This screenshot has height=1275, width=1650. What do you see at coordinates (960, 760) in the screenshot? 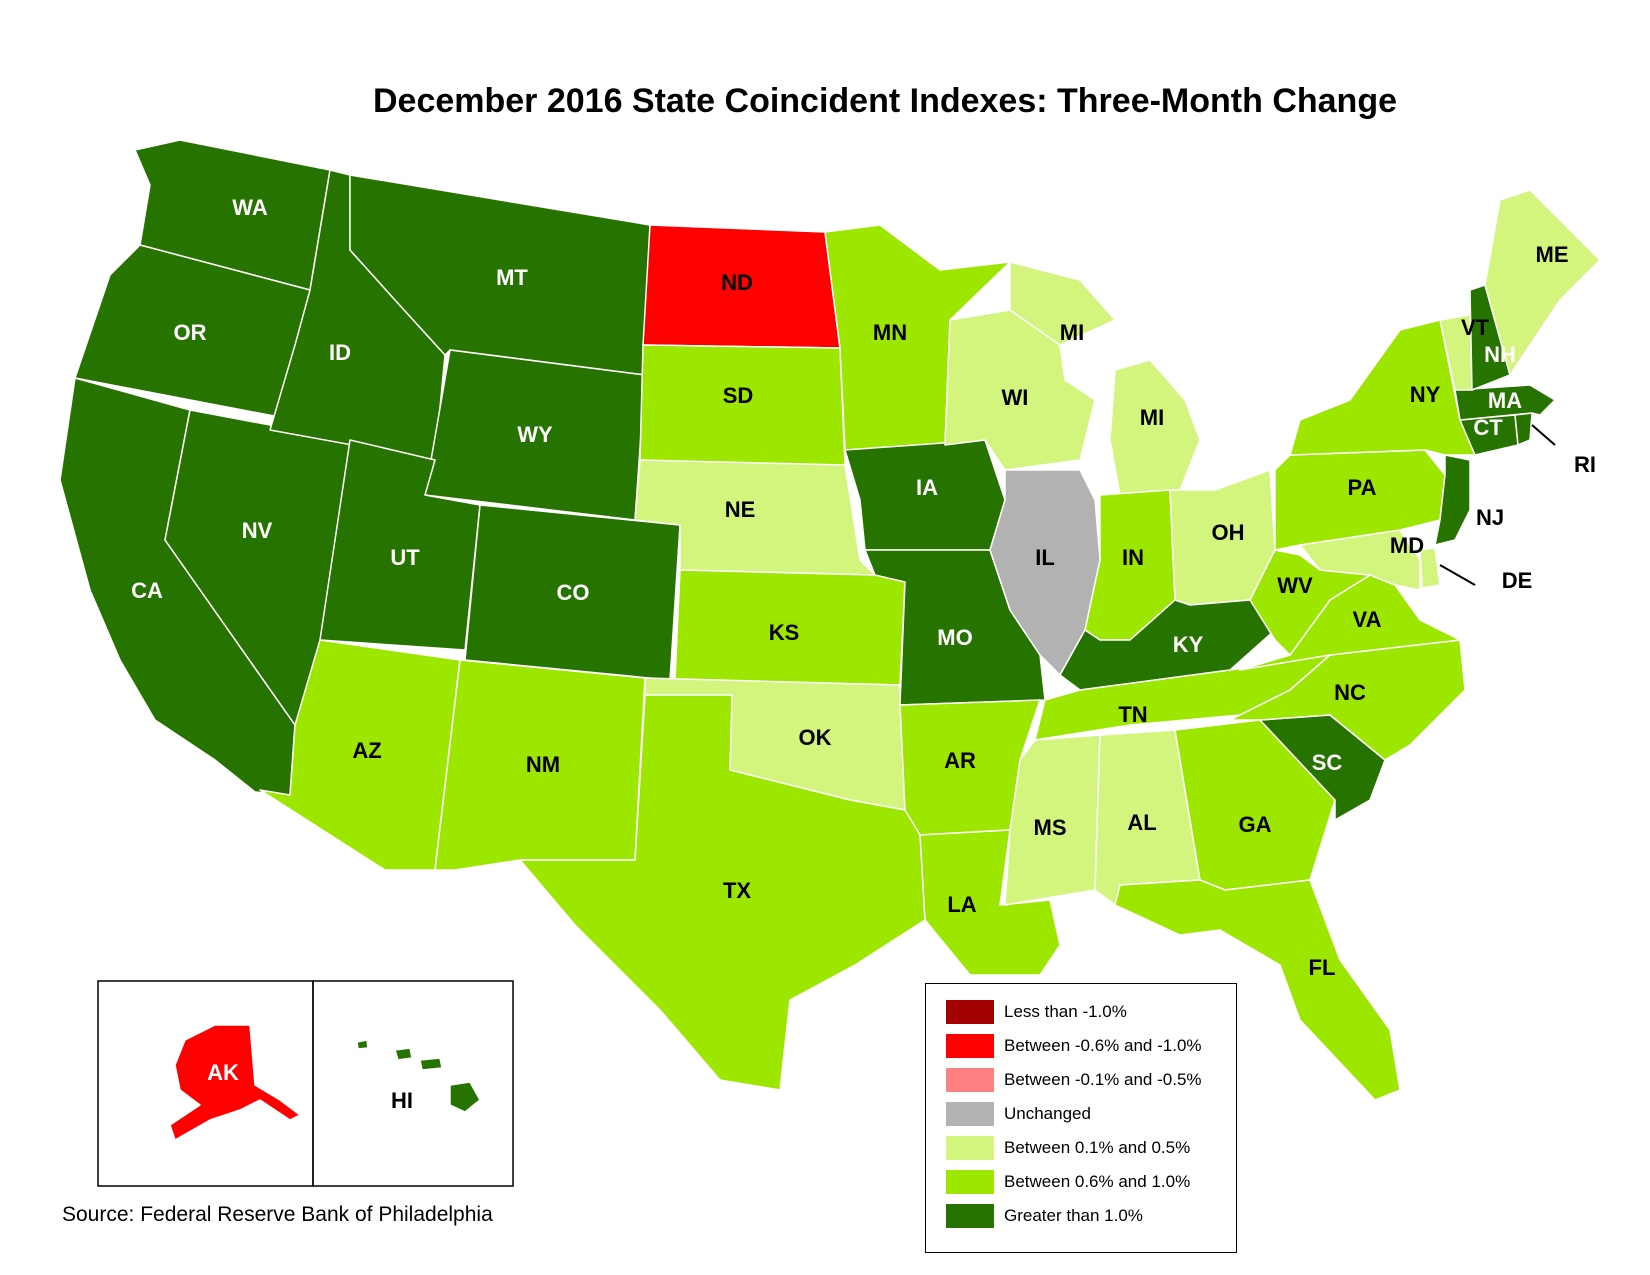
I see `label-ar: AR` at bounding box center [960, 760].